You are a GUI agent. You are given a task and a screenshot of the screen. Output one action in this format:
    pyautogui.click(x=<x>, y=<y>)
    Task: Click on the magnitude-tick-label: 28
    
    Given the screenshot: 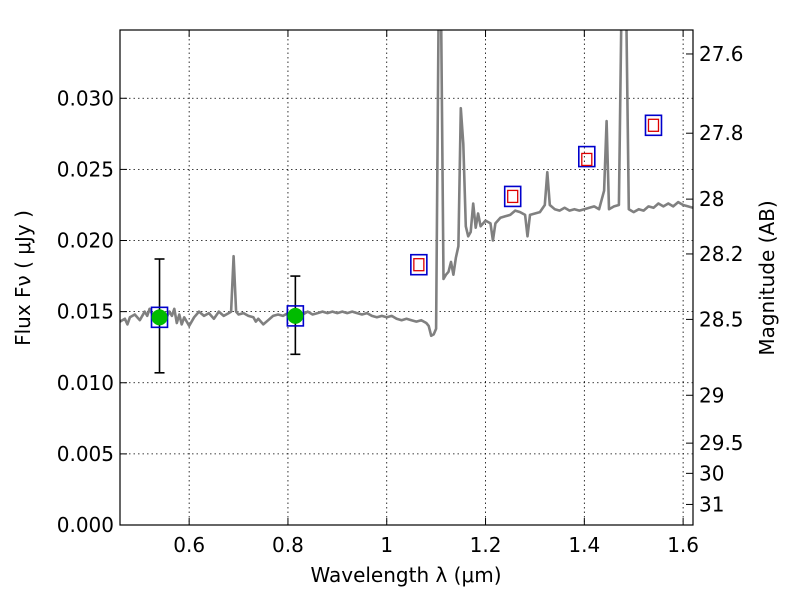 What is the action you would take?
    pyautogui.click(x=711, y=199)
    